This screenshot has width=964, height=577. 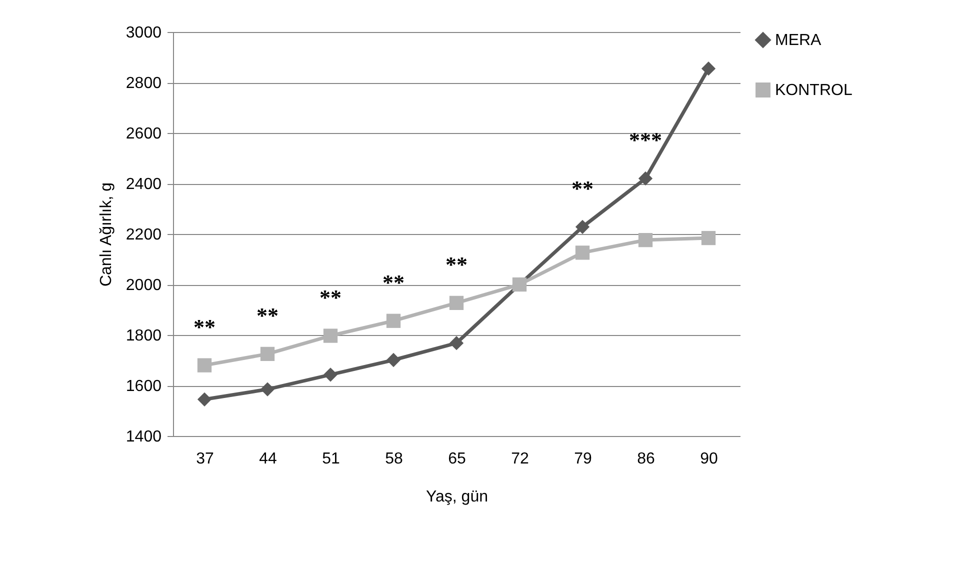 What do you see at coordinates (106, 234) in the screenshot?
I see `y-axis-title: Canlı Ağırlık, g` at bounding box center [106, 234].